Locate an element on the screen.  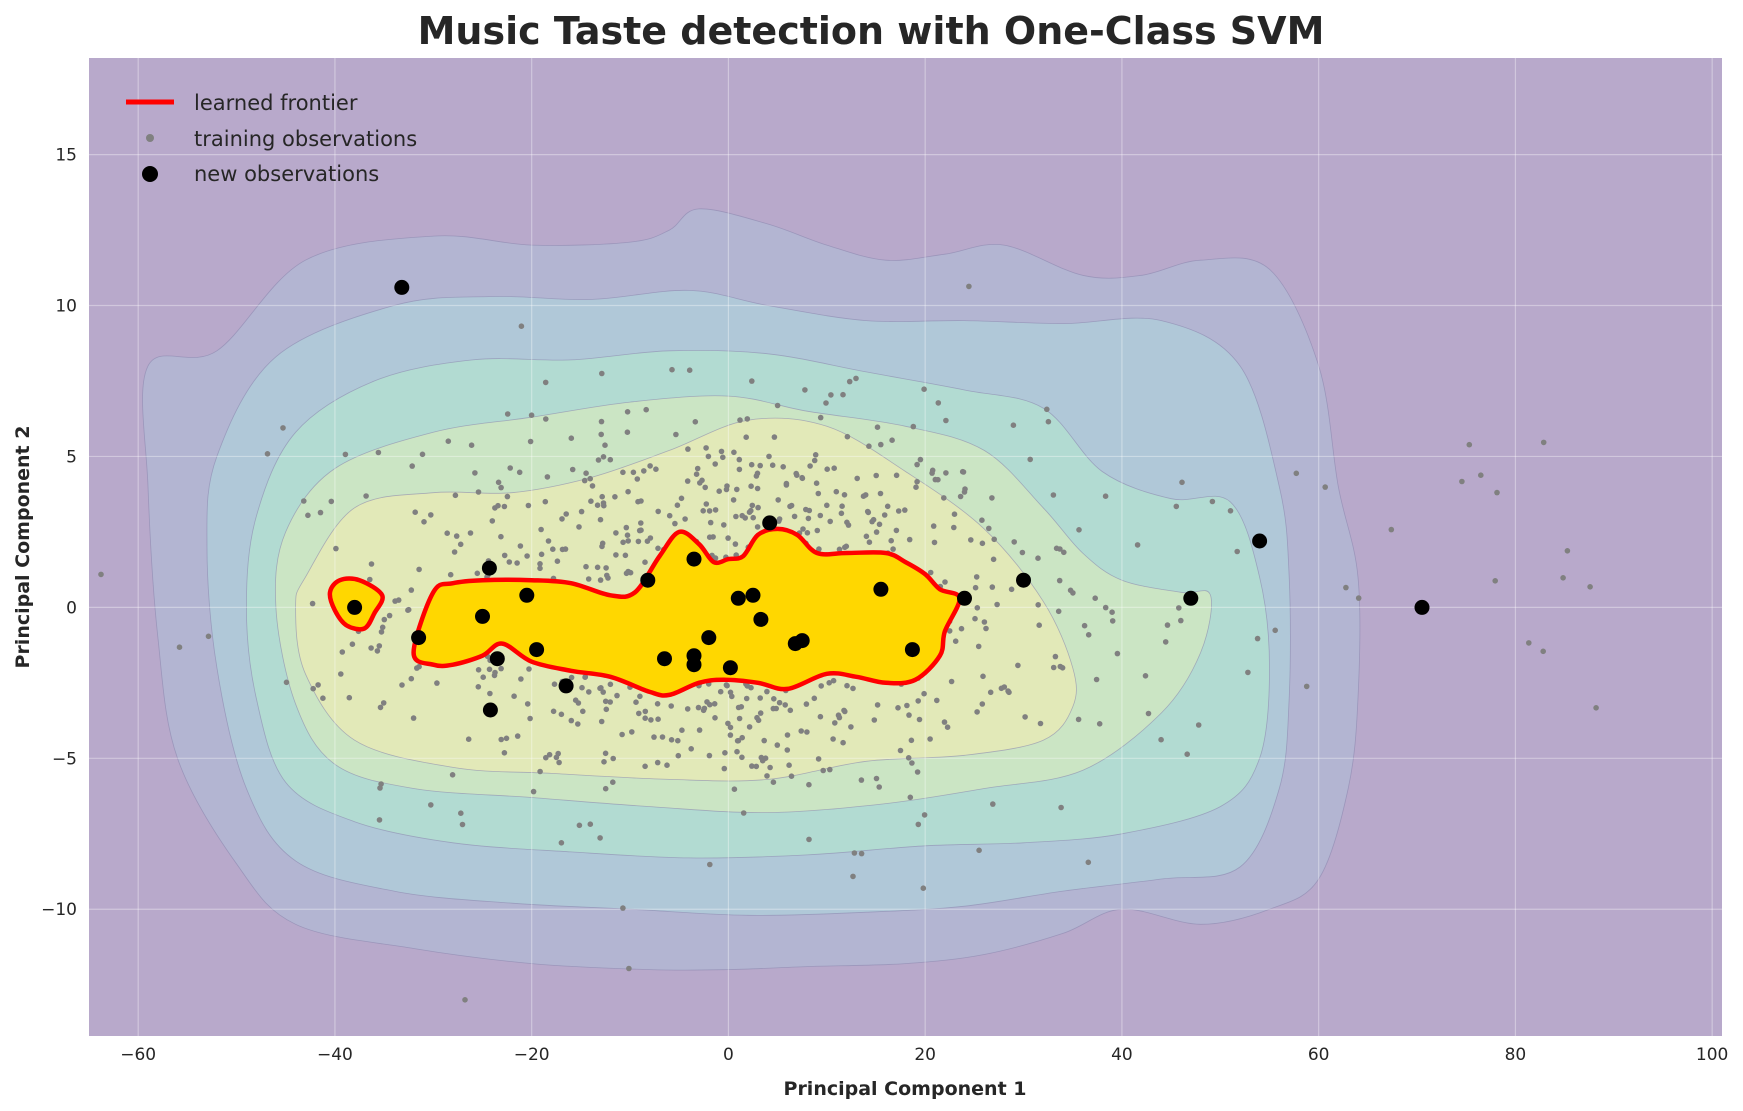
legend-training-swatch is located at coordinates (150, 138).